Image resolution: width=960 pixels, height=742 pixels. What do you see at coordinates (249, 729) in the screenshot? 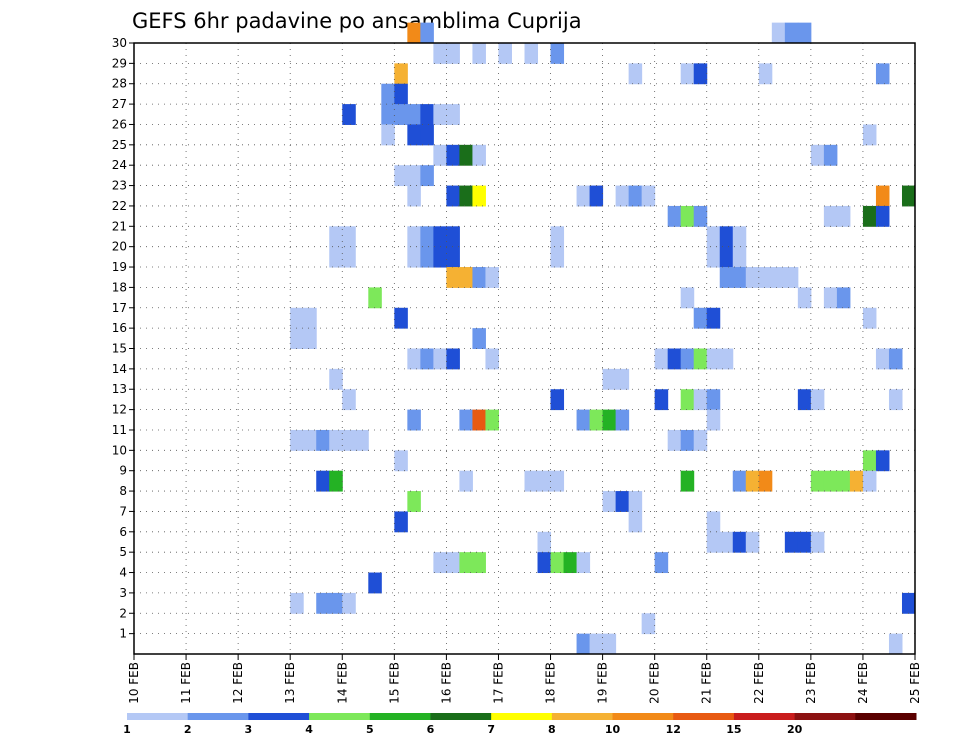
I see `legend-label: 3` at bounding box center [249, 729].